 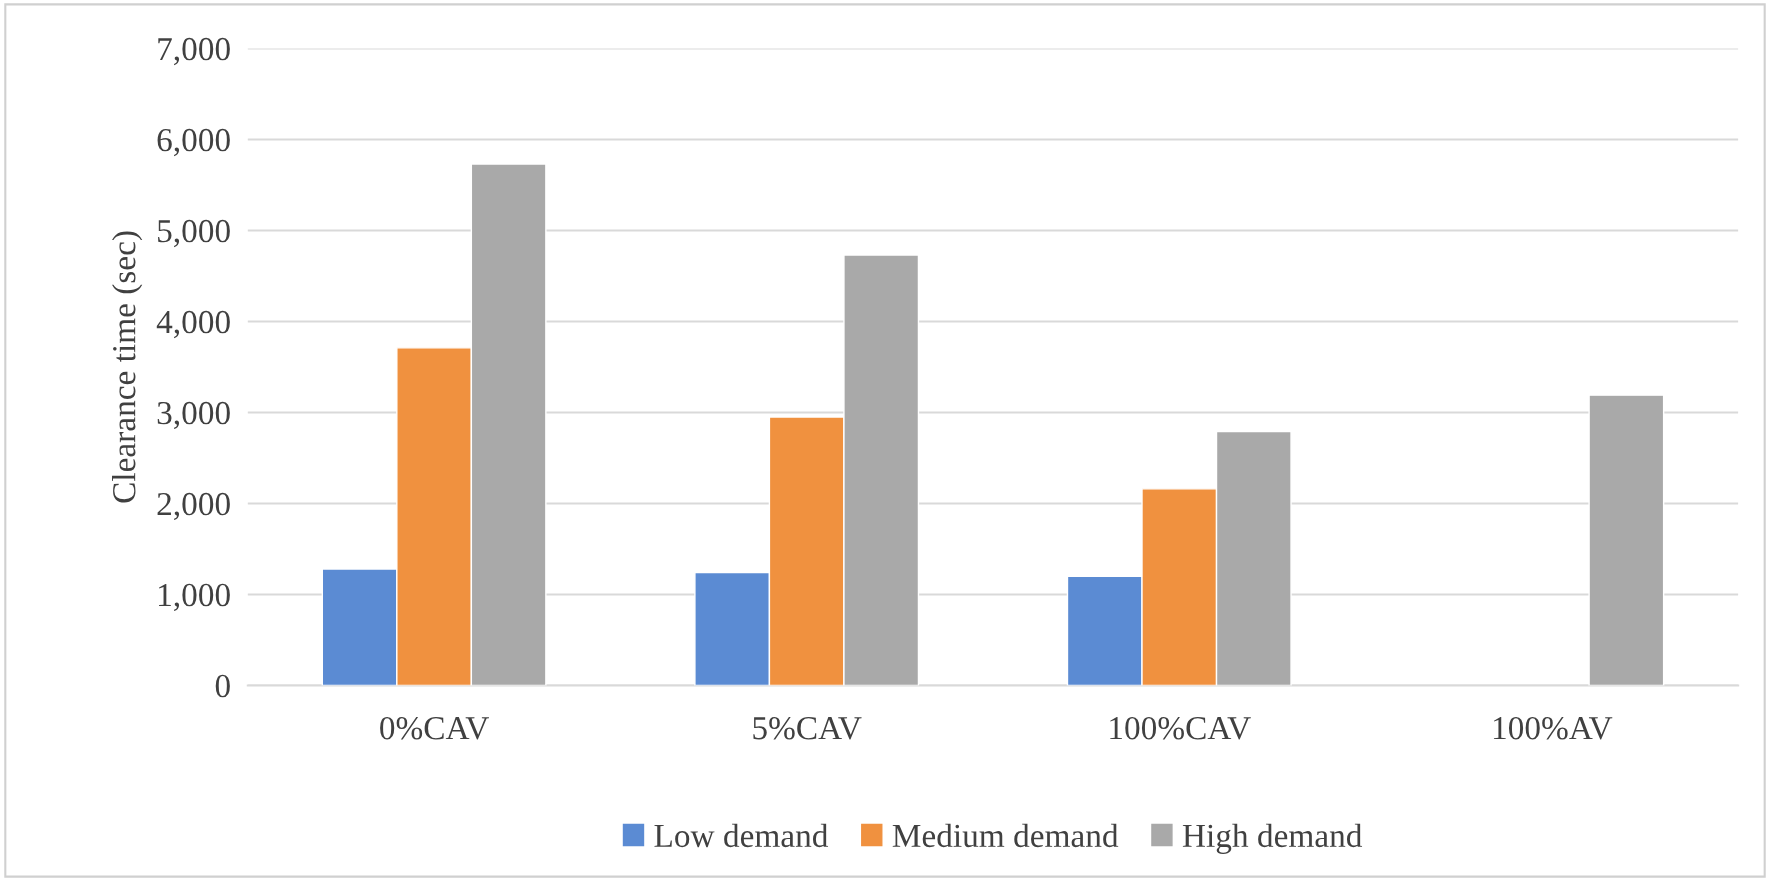 What do you see at coordinates (193, 415) in the screenshot?
I see `y-tick-label: 3,000` at bounding box center [193, 415].